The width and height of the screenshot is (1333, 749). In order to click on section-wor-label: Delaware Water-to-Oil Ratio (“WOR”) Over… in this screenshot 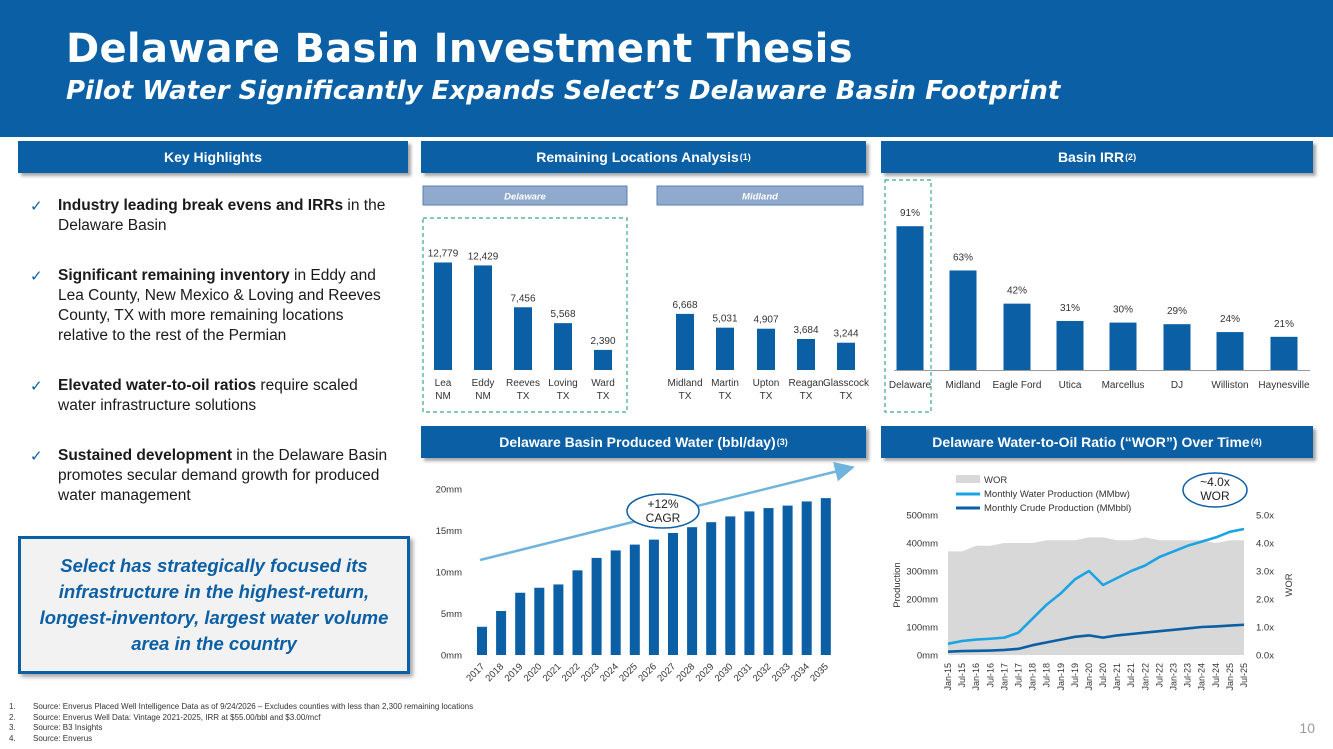, I will do `click(1091, 442)`.